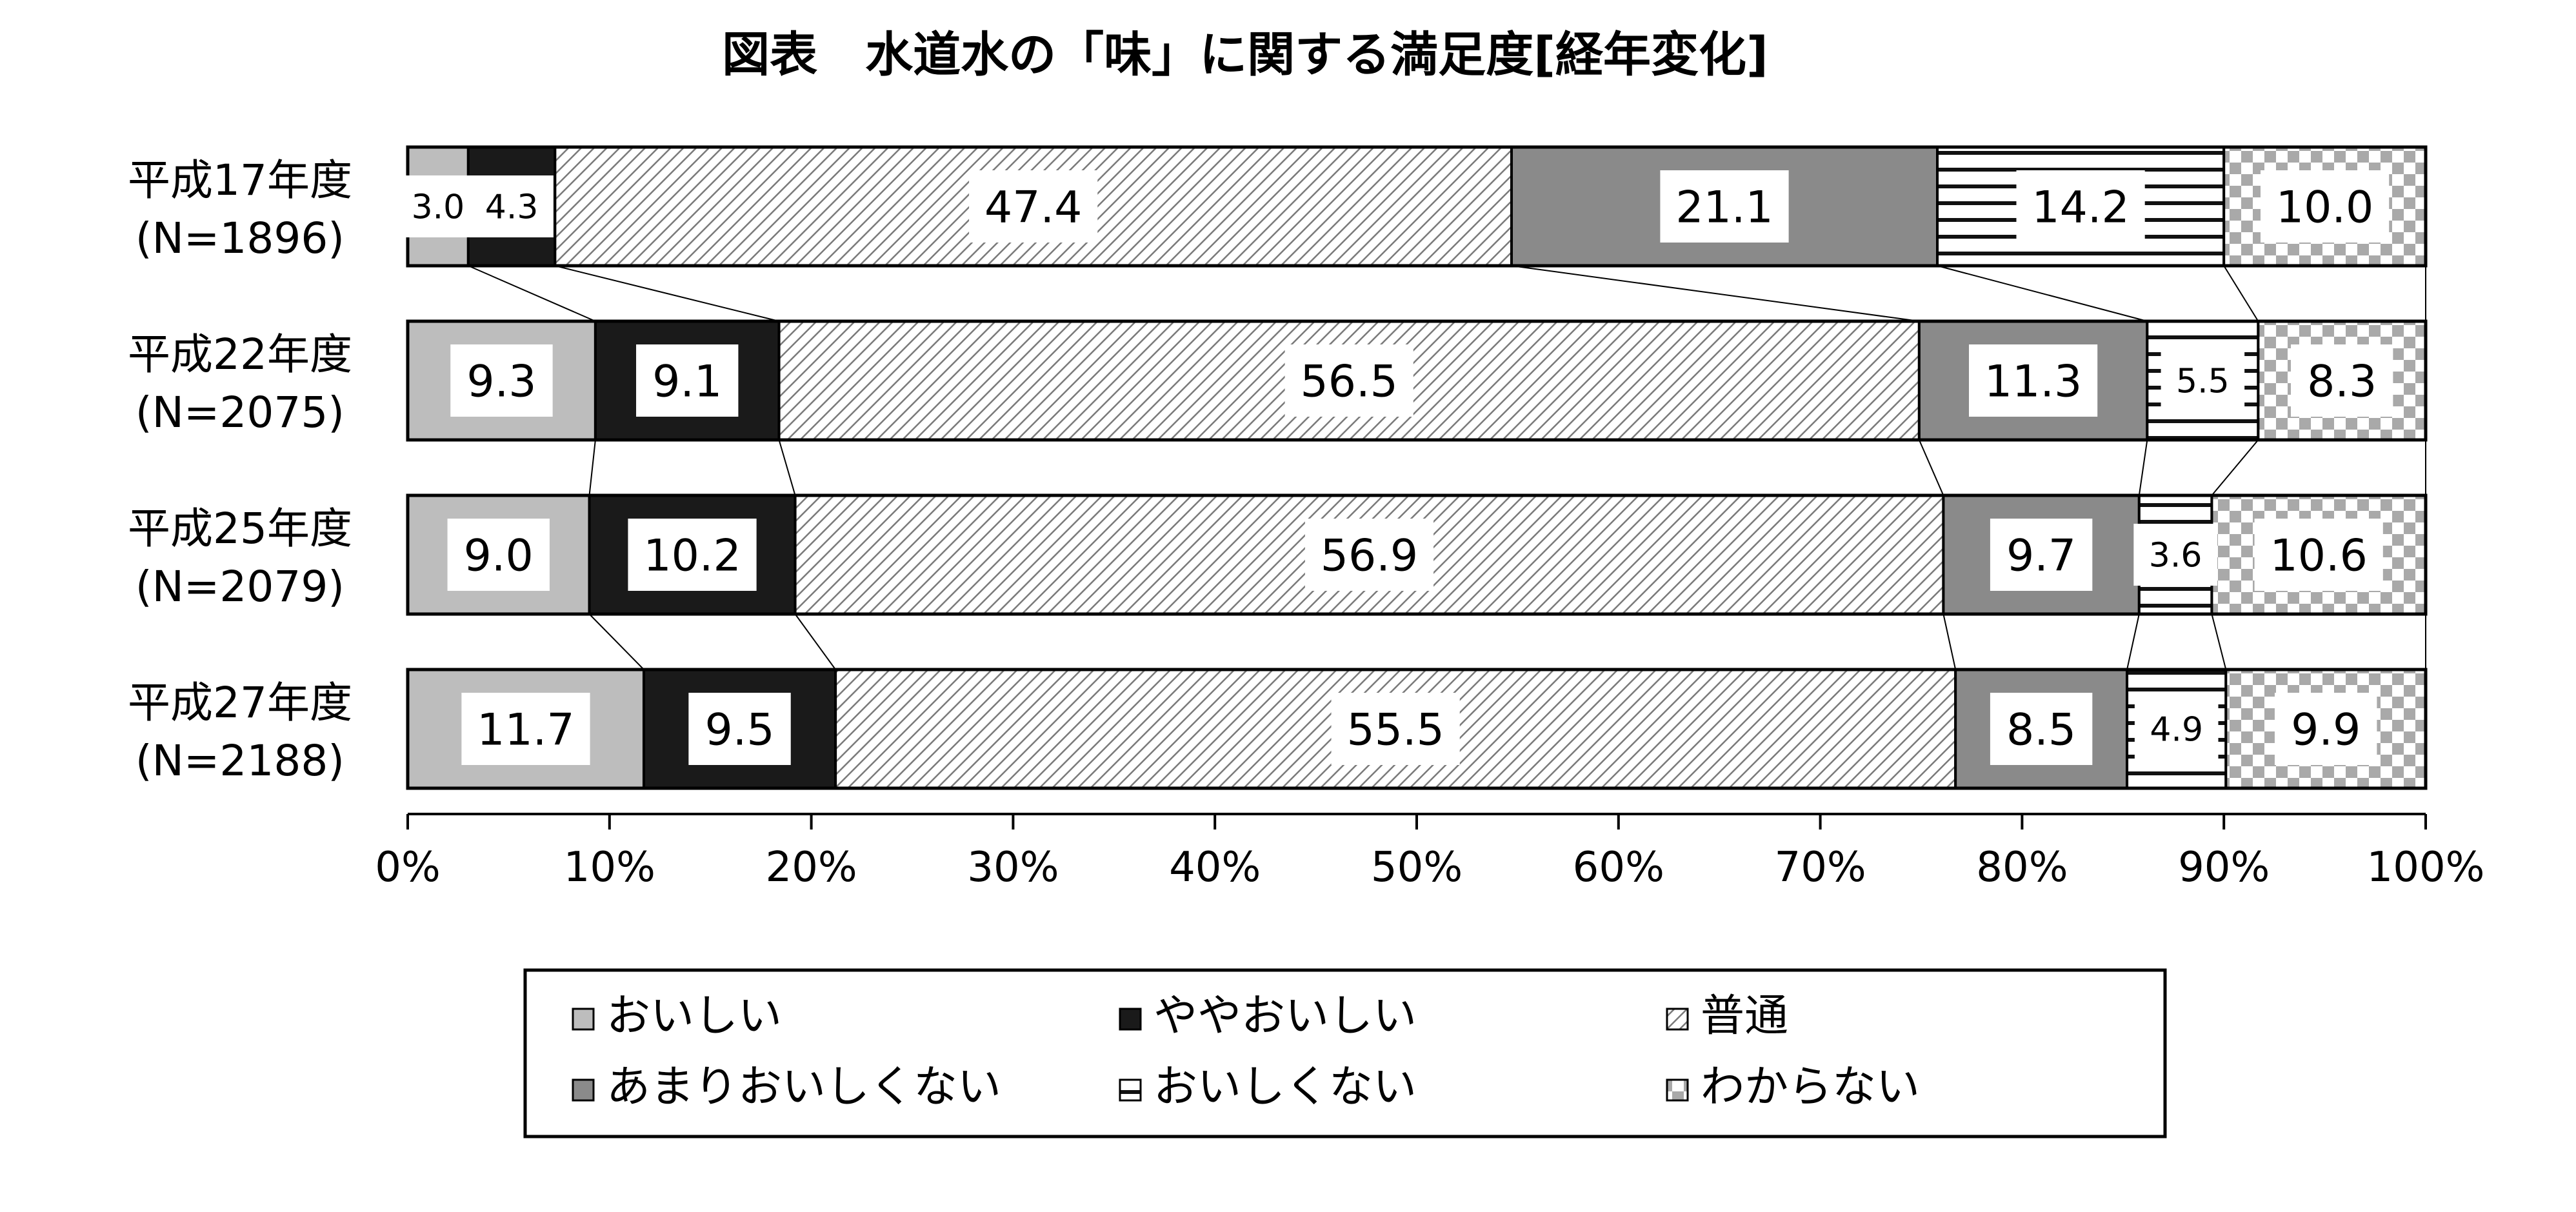 The height and width of the screenshot is (1212, 2576). I want to click on data-label: 11.3, so click(2033, 381).